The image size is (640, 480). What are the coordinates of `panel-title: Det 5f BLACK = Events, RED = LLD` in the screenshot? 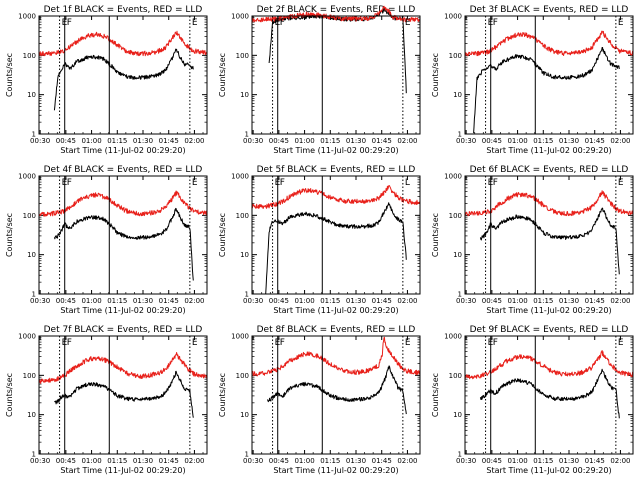 It's located at (336, 170).